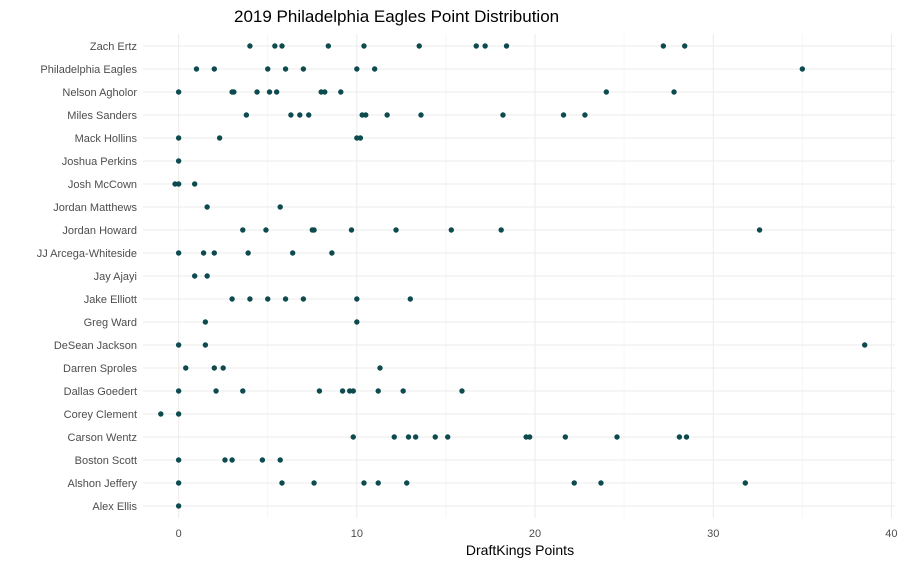 This screenshot has height=565, width=903. What do you see at coordinates (106, 461) in the screenshot?
I see `y-tick-label: Boston Scott` at bounding box center [106, 461].